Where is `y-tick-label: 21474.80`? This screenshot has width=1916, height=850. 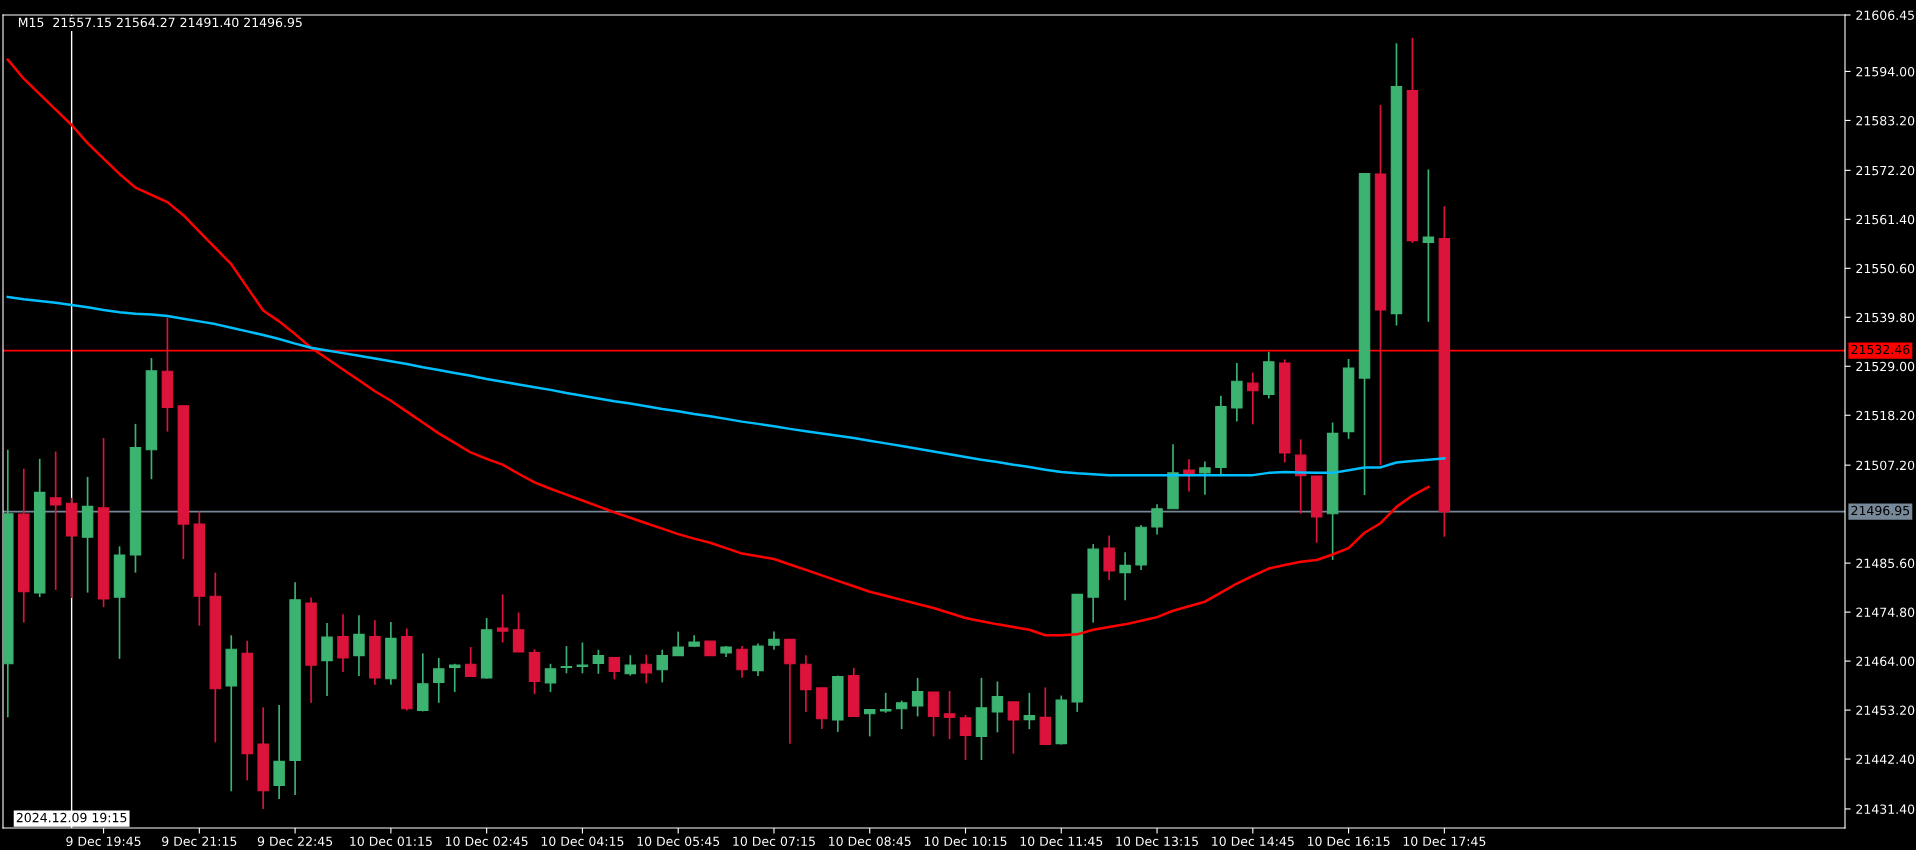
y-tick-label: 21474.80 is located at coordinates (1885, 612).